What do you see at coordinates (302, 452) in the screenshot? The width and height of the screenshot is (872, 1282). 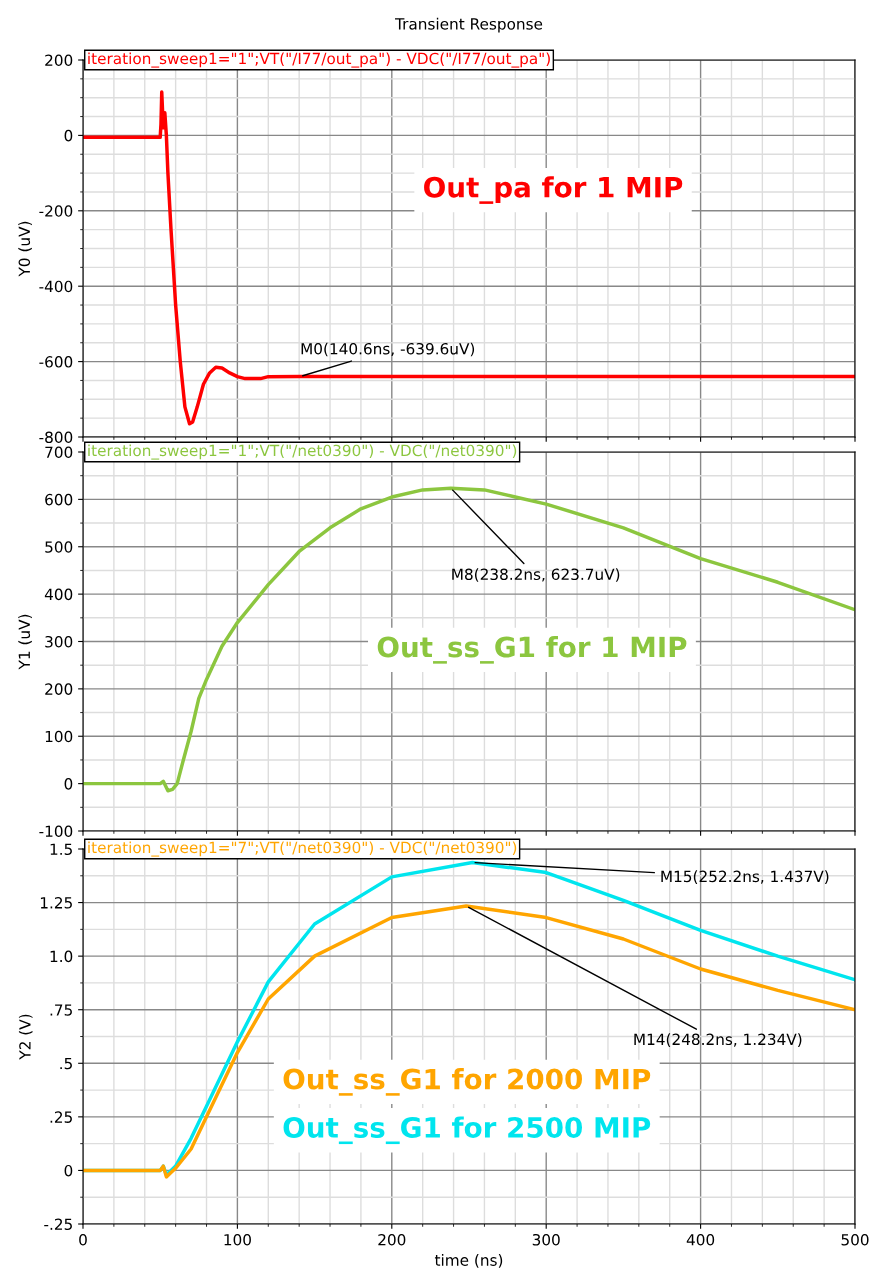 I see `chart-subtitle: iteration_sweep1="1";VT("/net0390") - VDC("/net0390")` at bounding box center [302, 452].